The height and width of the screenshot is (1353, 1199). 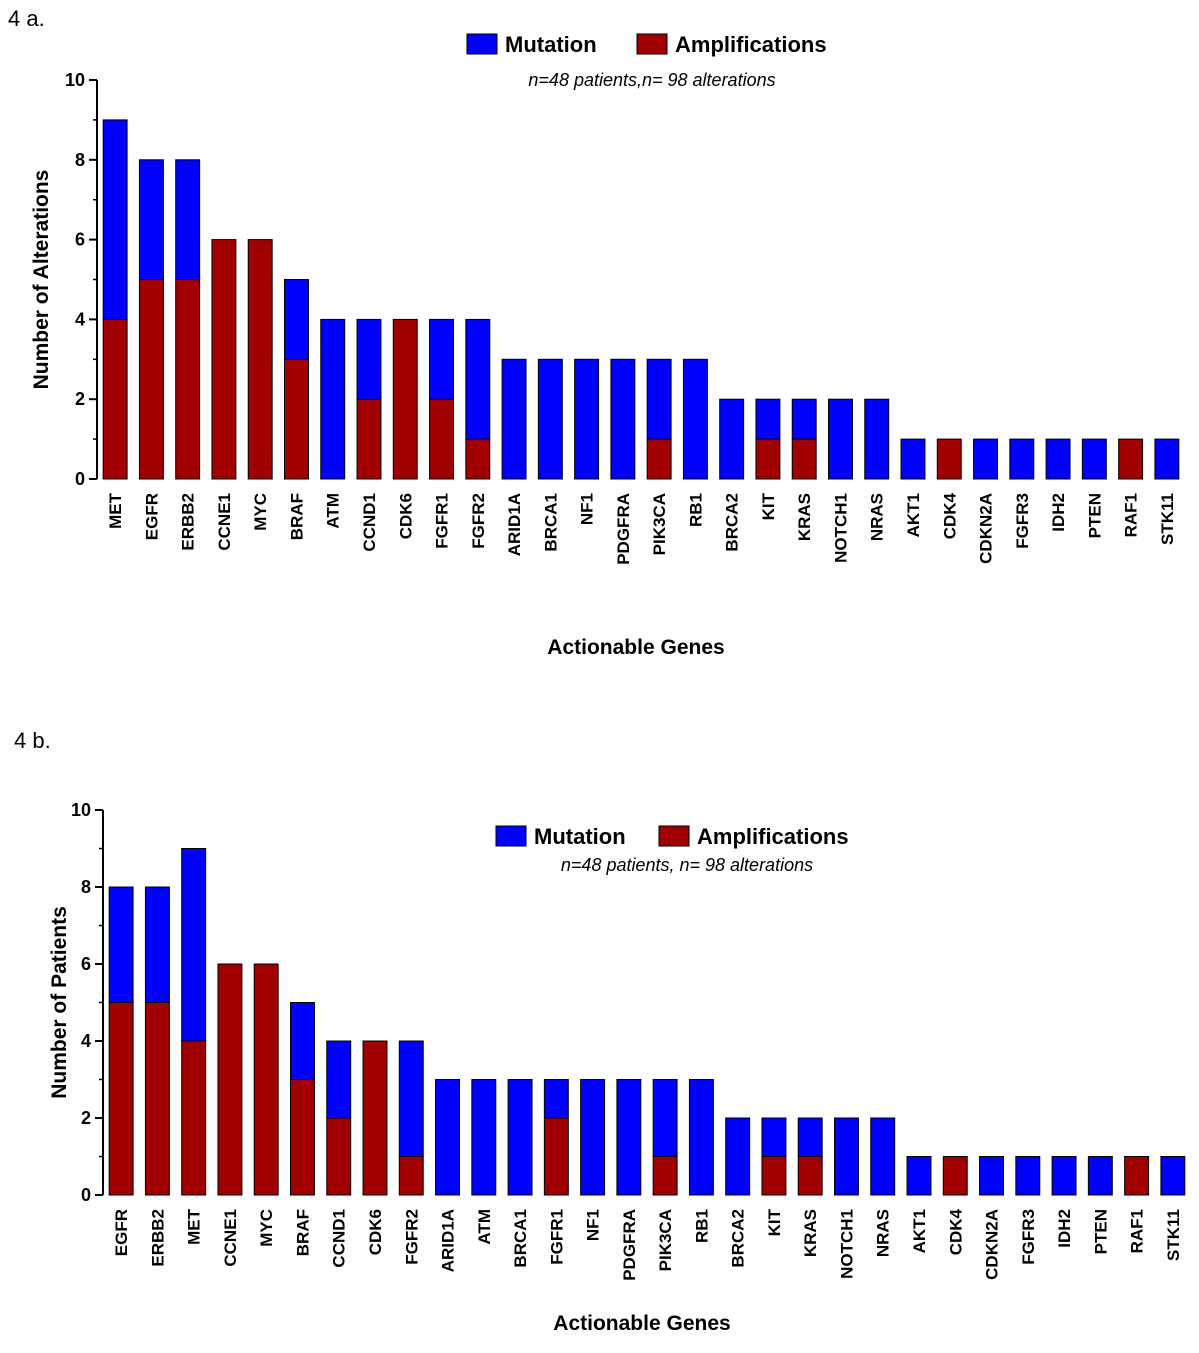 I want to click on chart-b-bar-mutation-stk11, so click(x=1173, y=1176).